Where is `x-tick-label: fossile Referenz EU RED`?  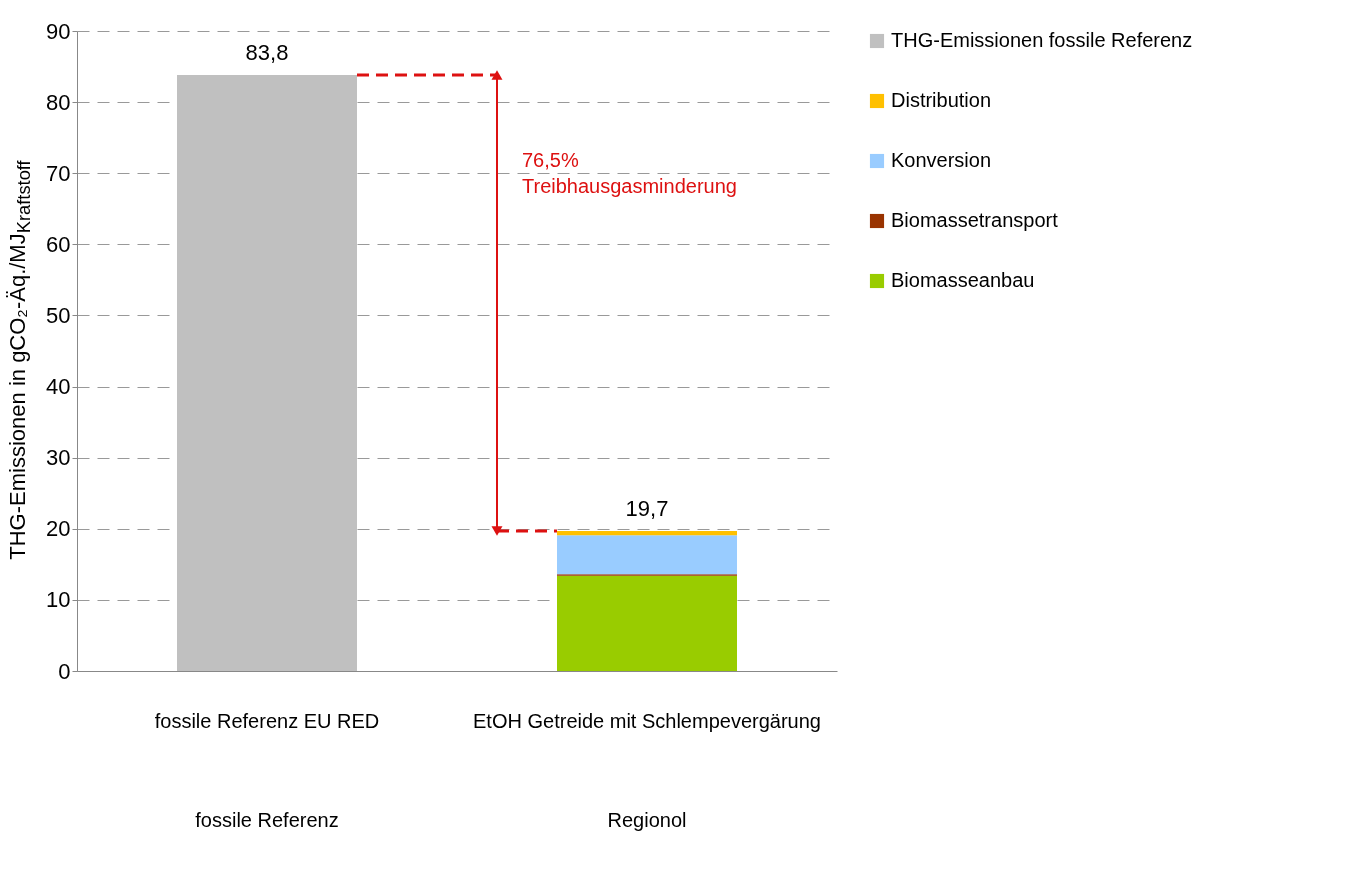 x-tick-label: fossile Referenz EU RED is located at coordinates (267, 720).